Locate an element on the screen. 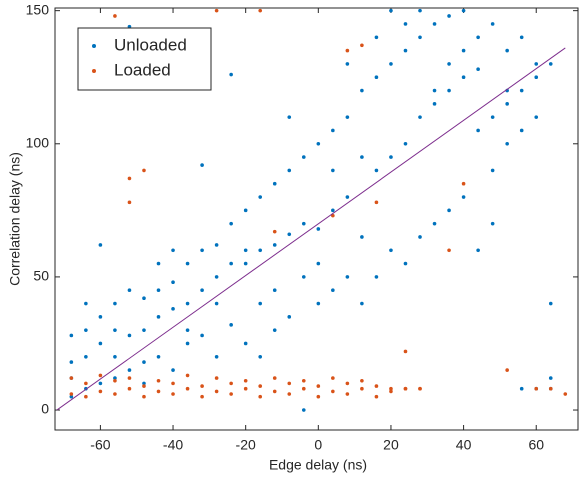  y-axis-label: Correlation delay (ns) is located at coordinates (15, 219).